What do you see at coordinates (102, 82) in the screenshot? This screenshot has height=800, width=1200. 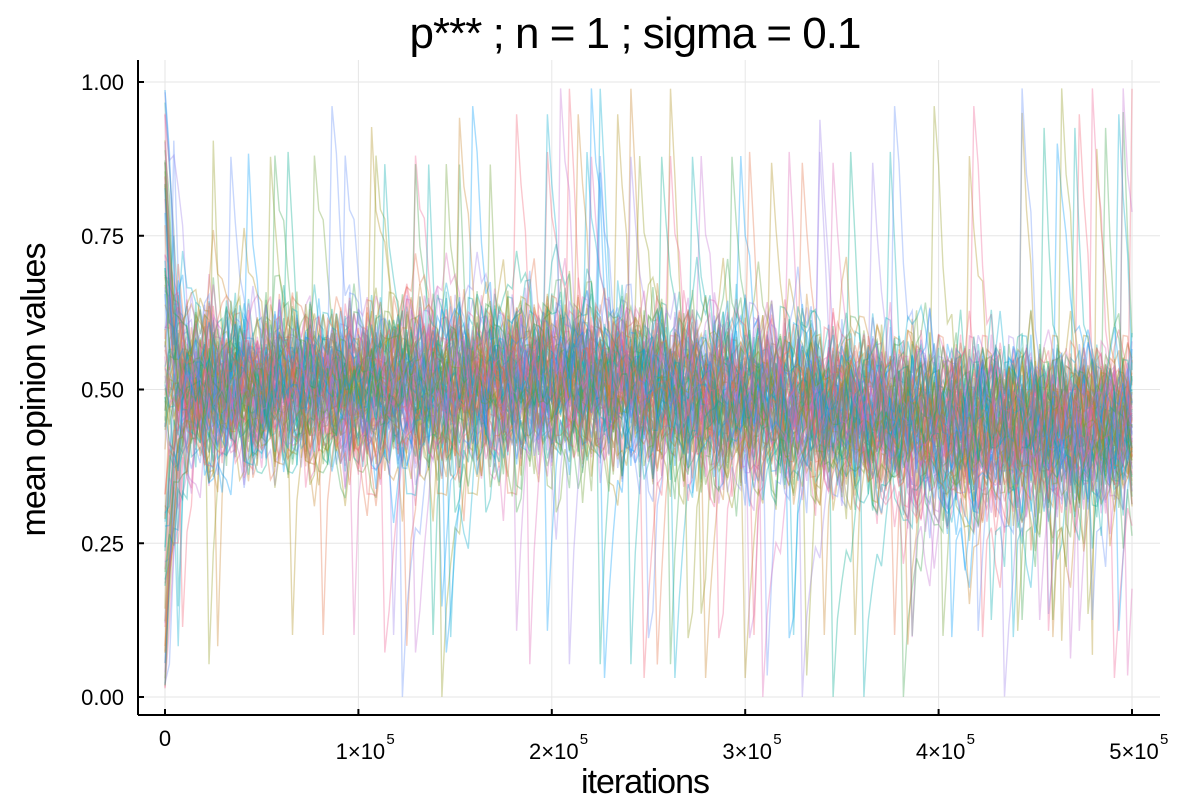 I see `y-tick-label: 1.00` at bounding box center [102, 82].